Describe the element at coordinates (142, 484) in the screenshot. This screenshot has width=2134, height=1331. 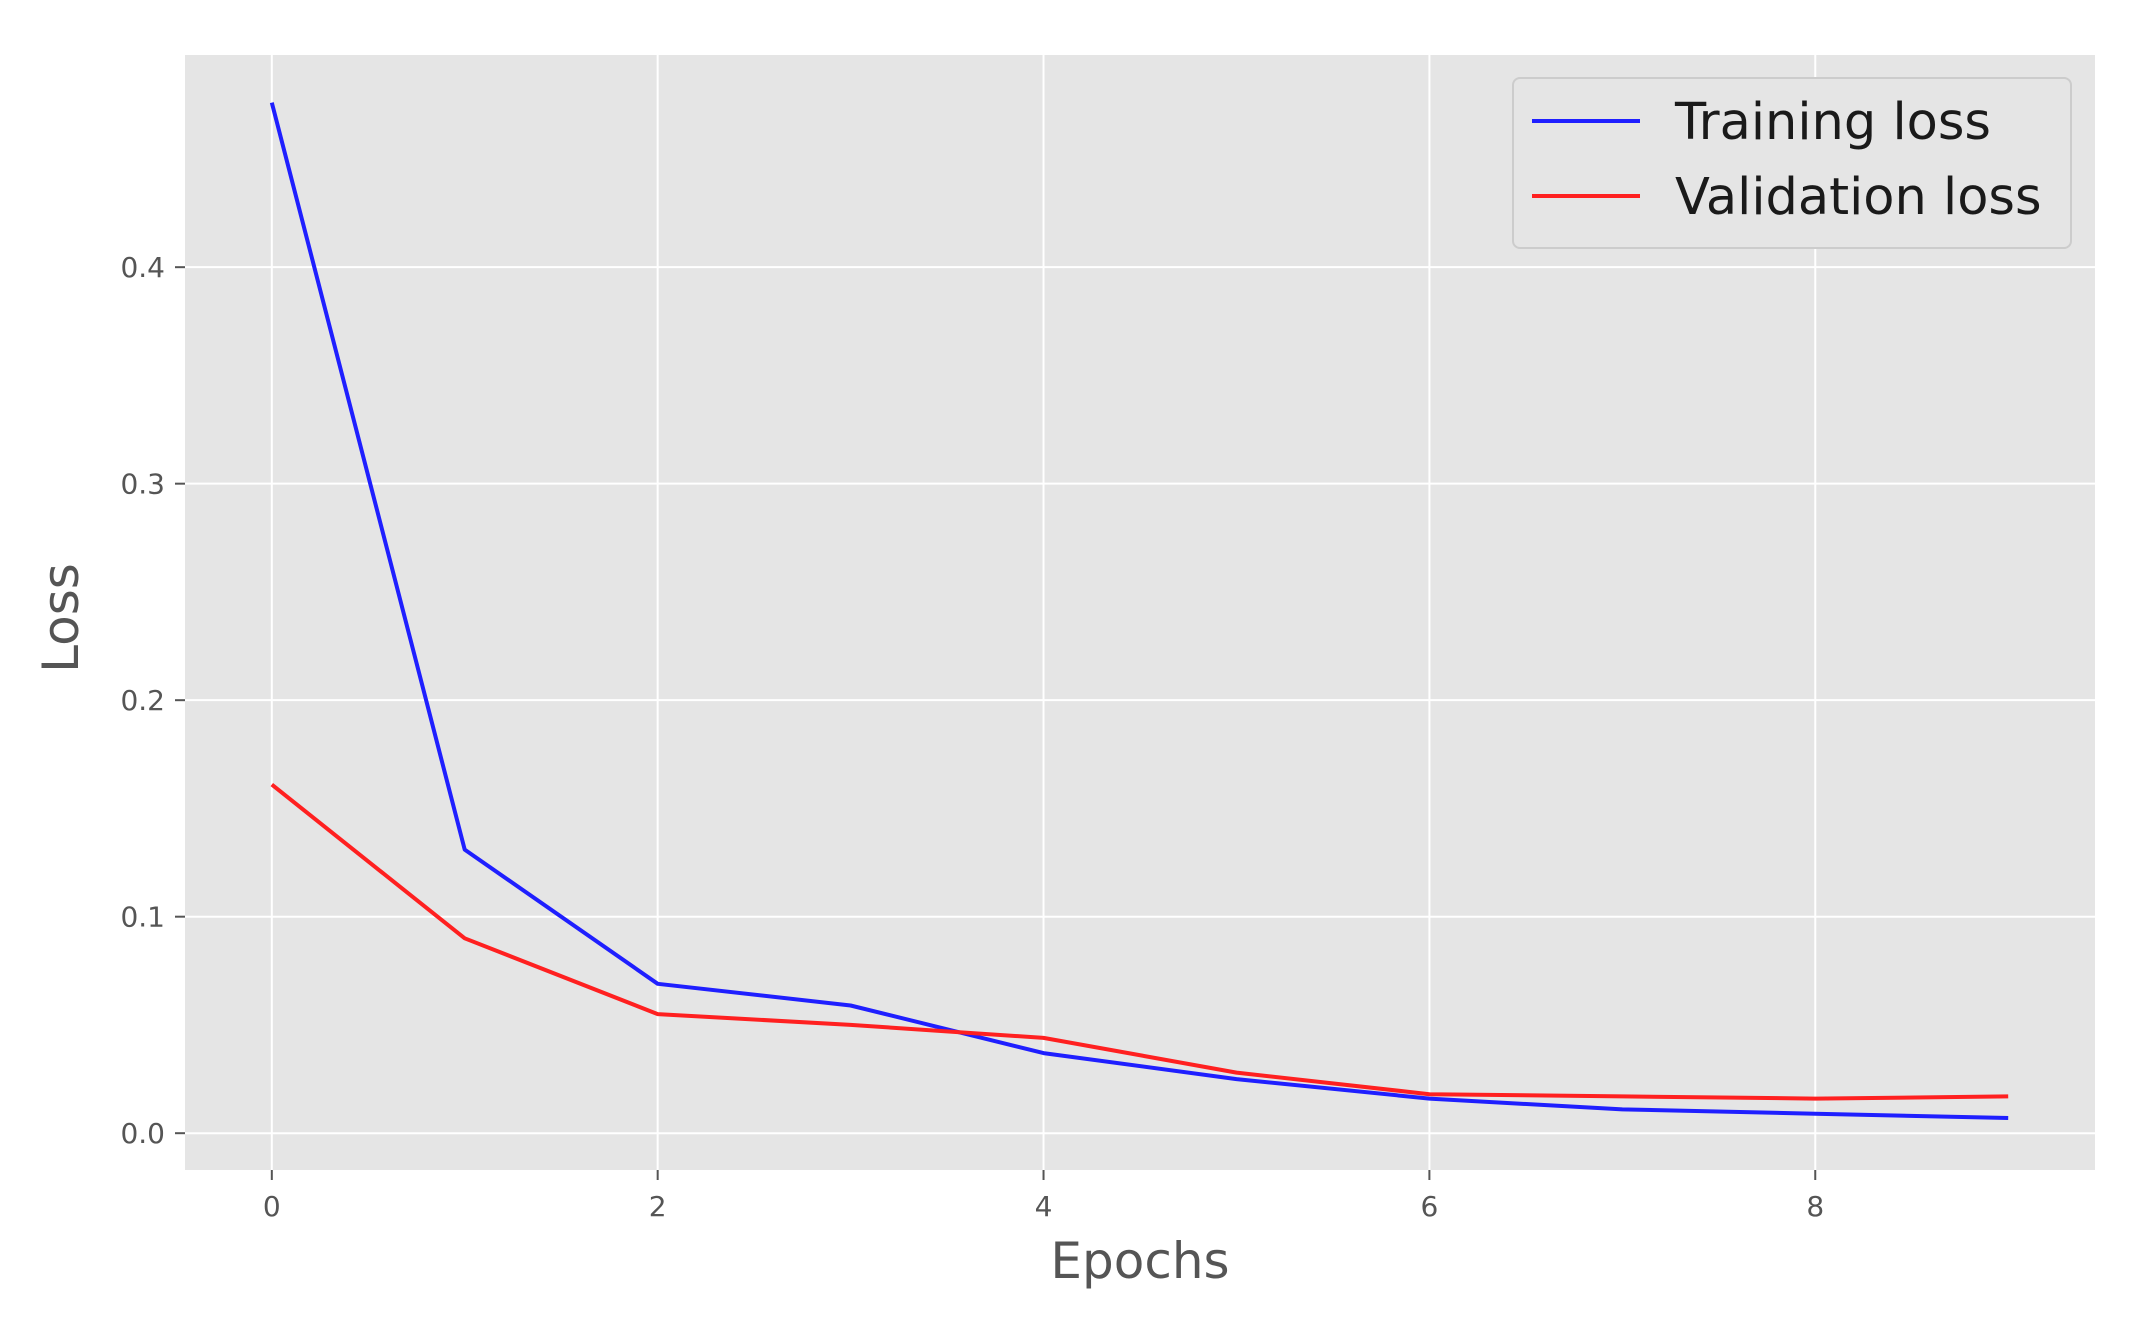
I see `y-tick-label: 0.3` at that location.